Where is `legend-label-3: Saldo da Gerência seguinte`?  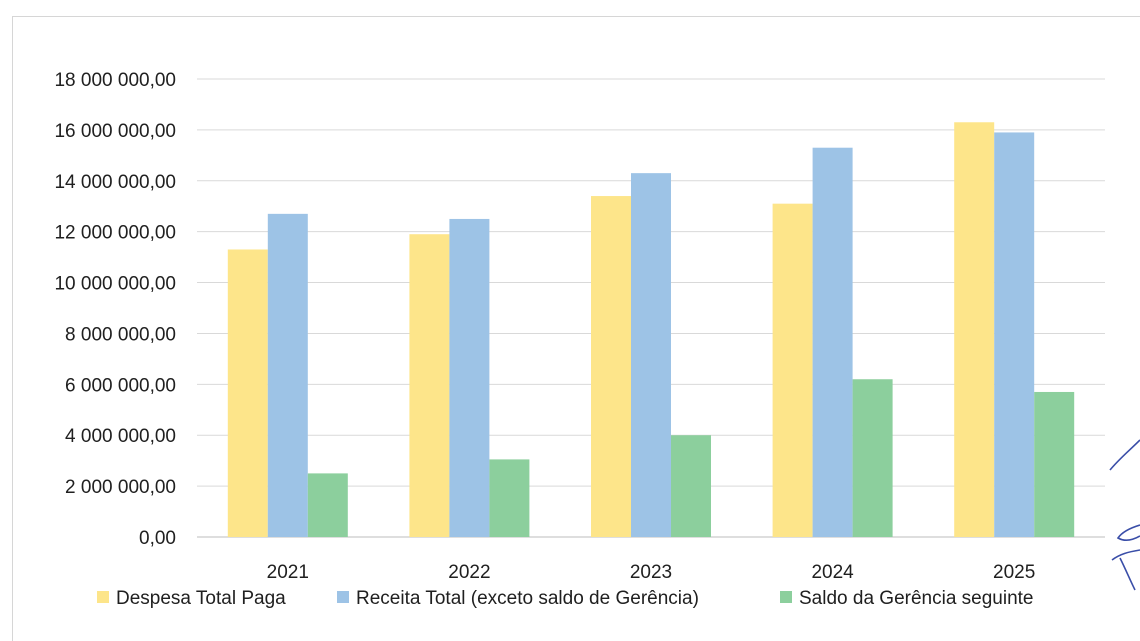 legend-label-3: Saldo da Gerência seguinte is located at coordinates (916, 598).